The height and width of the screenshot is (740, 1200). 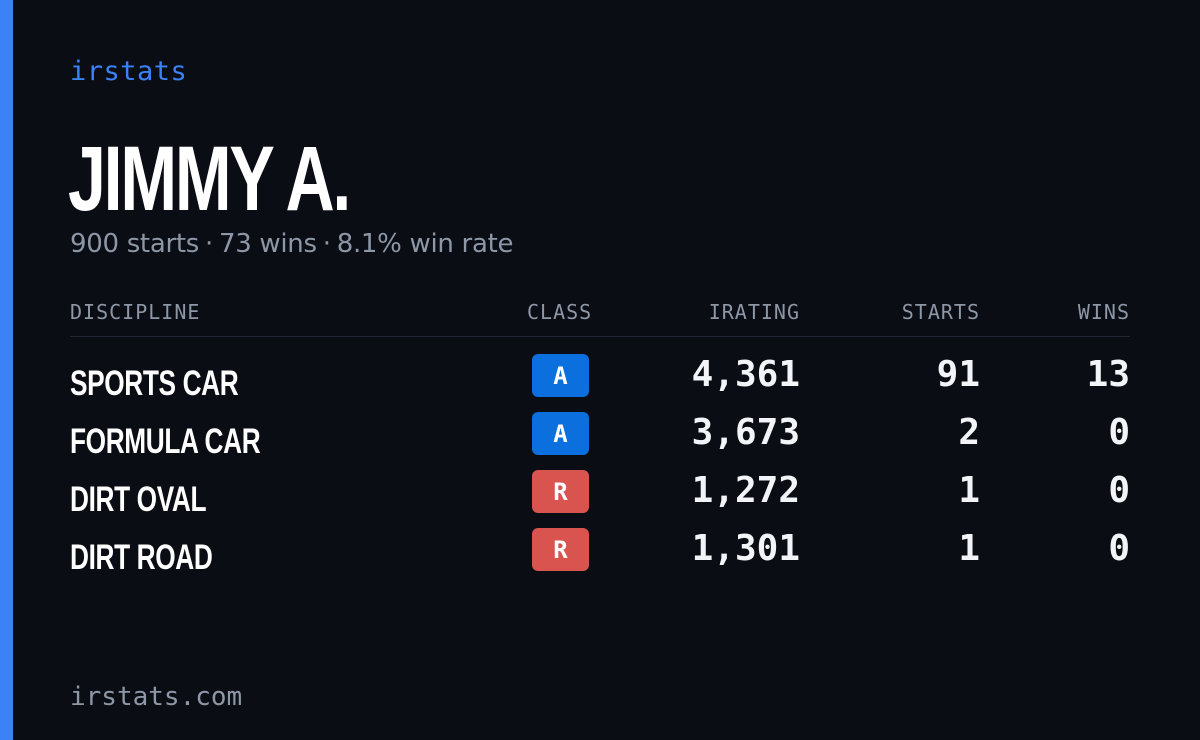 I want to click on irating-value: 1,272, so click(x=745, y=490).